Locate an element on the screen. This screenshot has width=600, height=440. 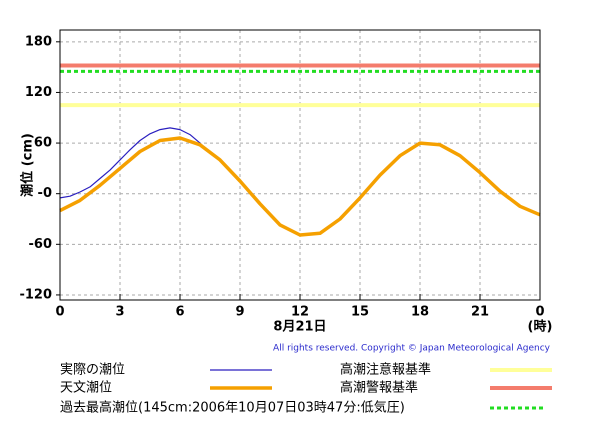
legend-label: 実際の潮位 is located at coordinates (92, 370).